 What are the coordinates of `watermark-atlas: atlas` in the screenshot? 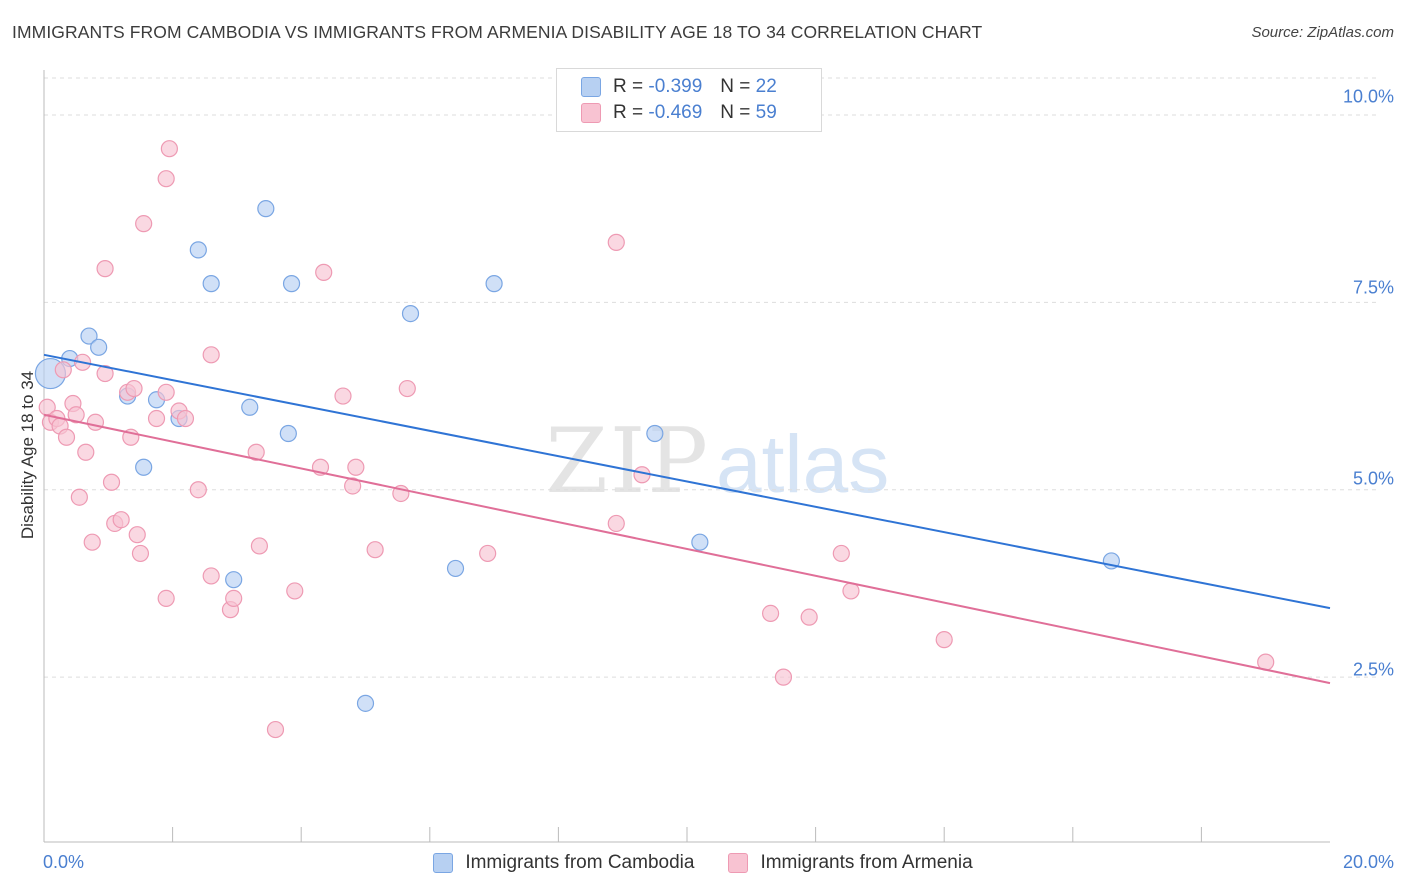 It's located at (802, 464).